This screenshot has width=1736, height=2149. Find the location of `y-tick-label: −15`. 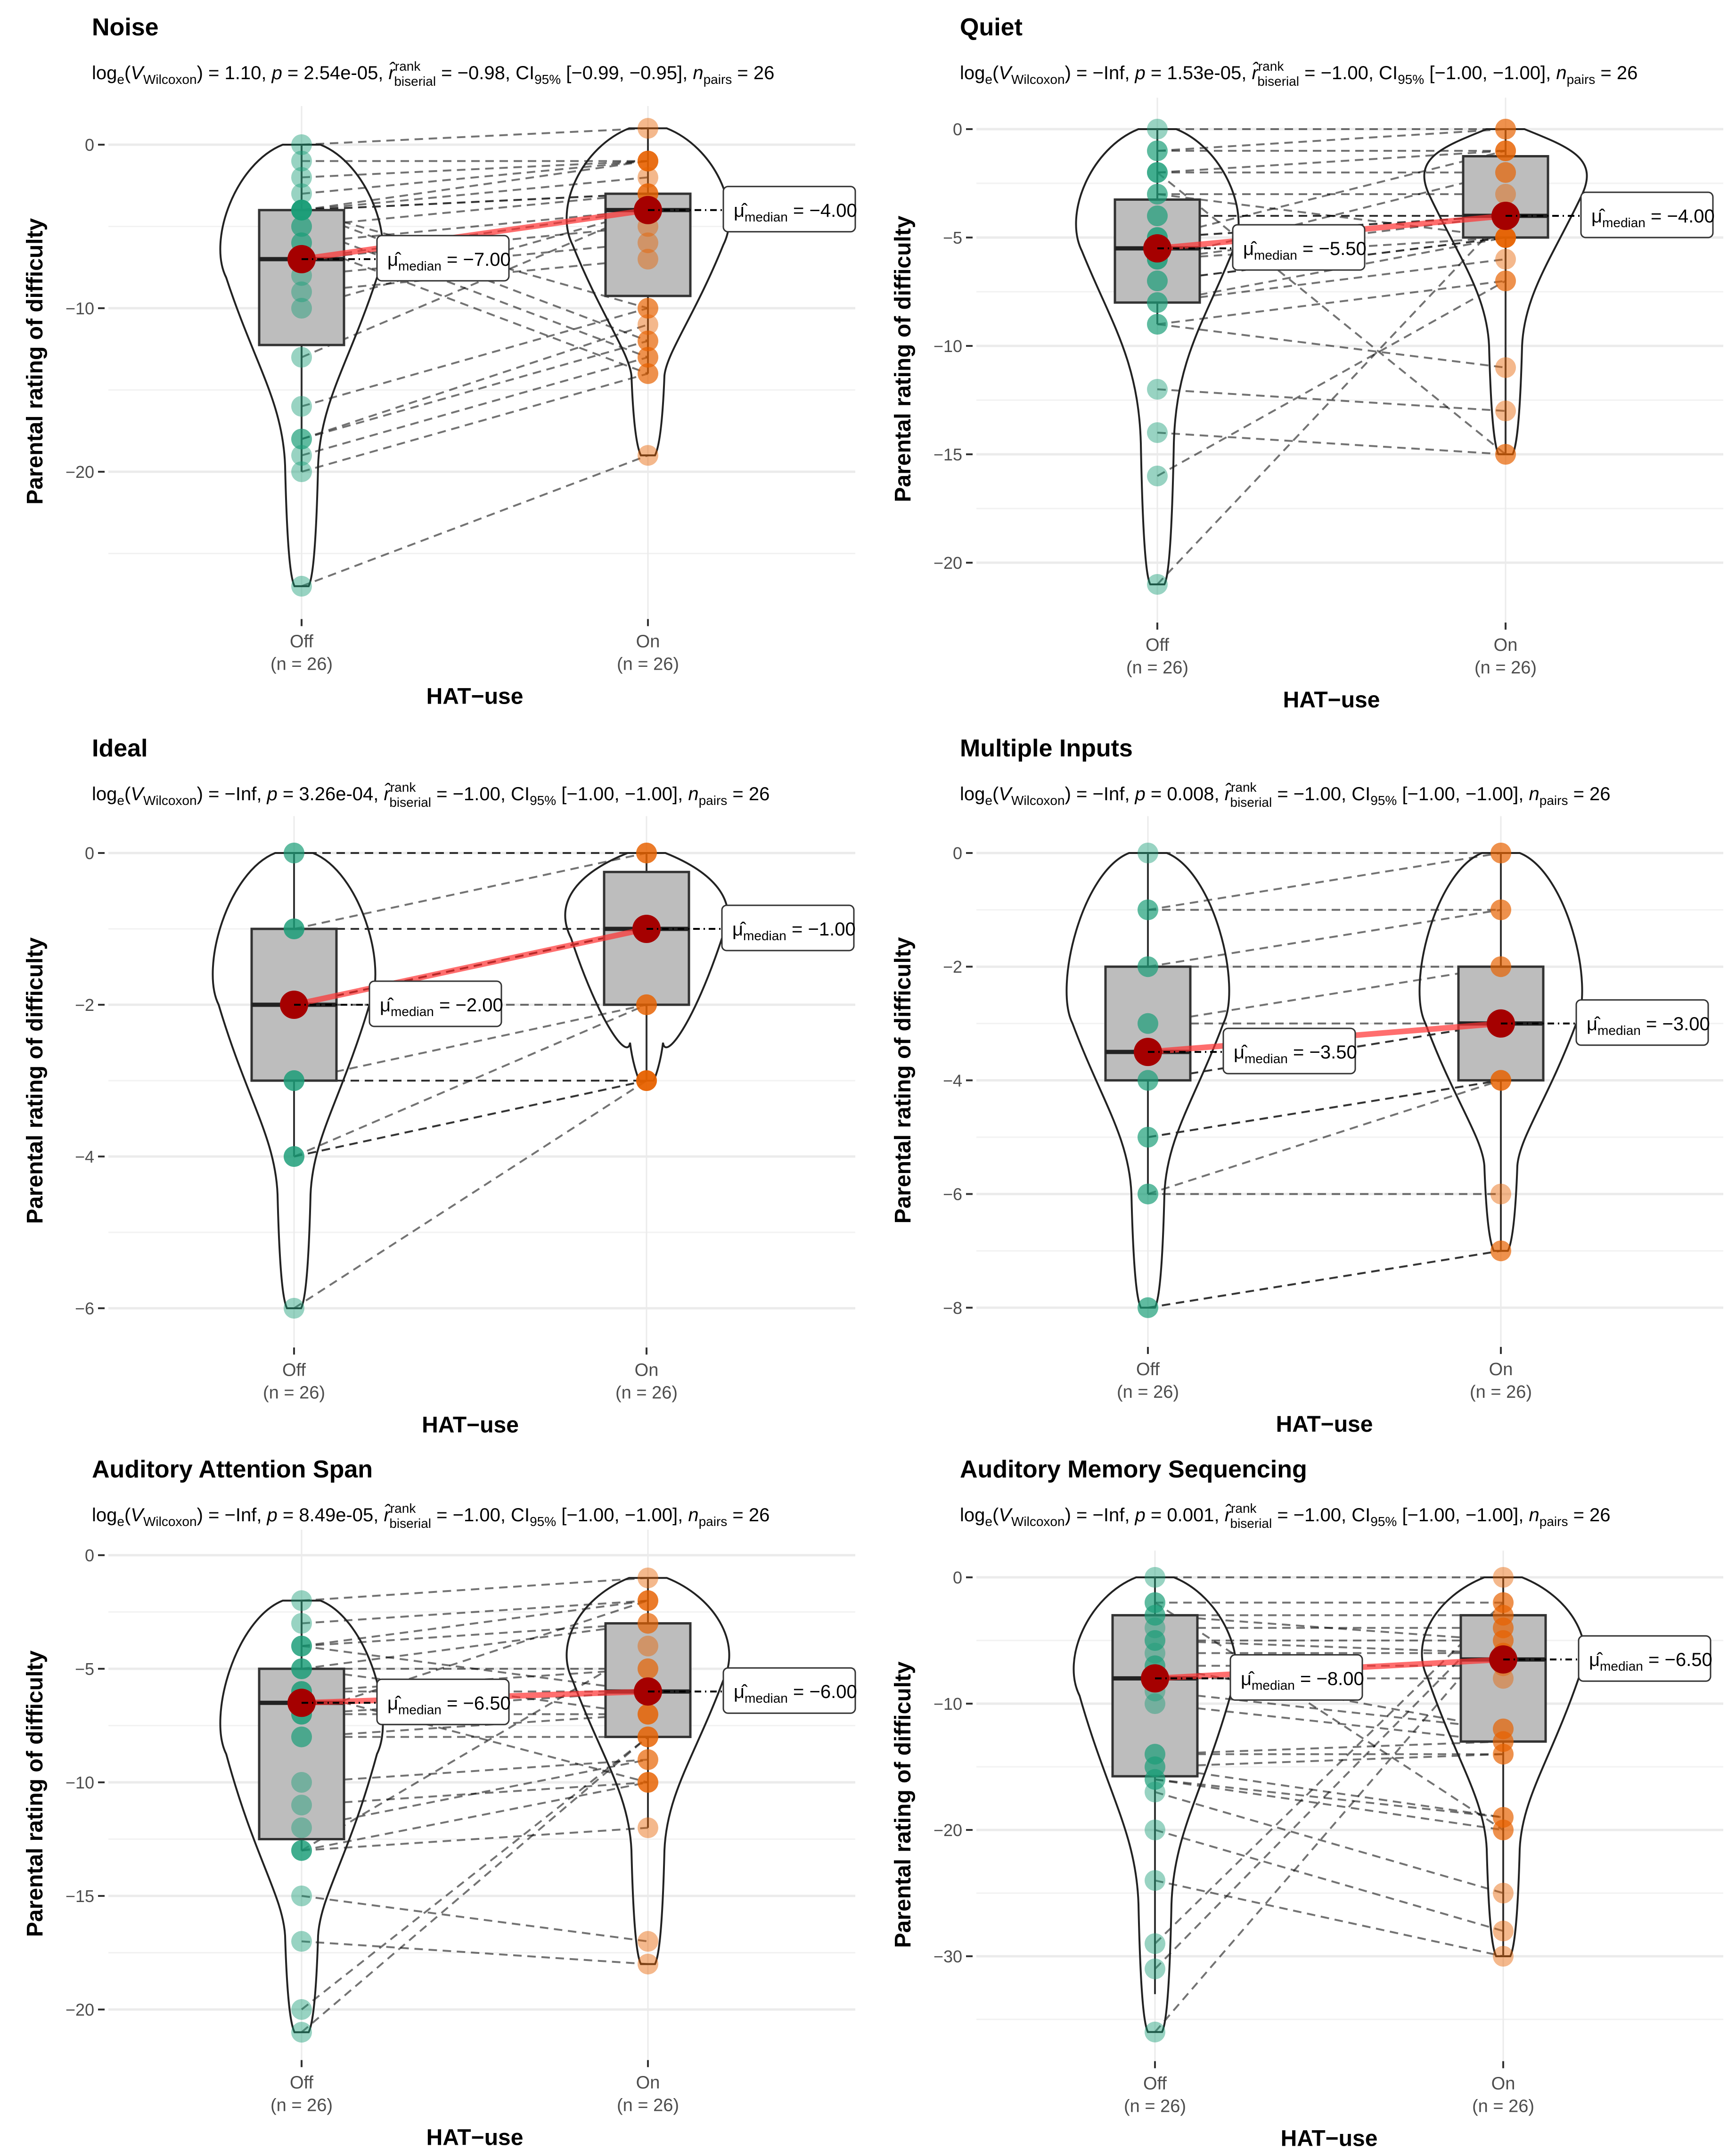

y-tick-label: −15 is located at coordinates (80, 1896).